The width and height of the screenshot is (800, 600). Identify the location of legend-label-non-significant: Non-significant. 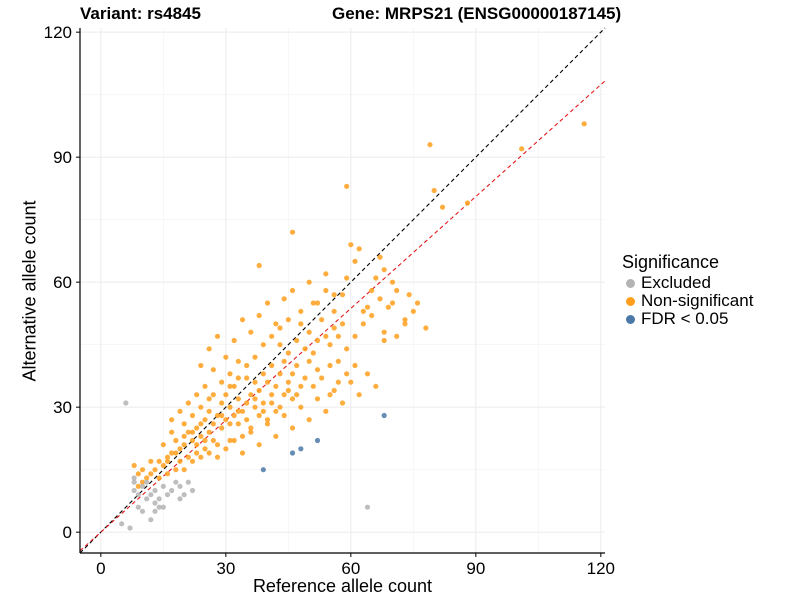
(697, 300).